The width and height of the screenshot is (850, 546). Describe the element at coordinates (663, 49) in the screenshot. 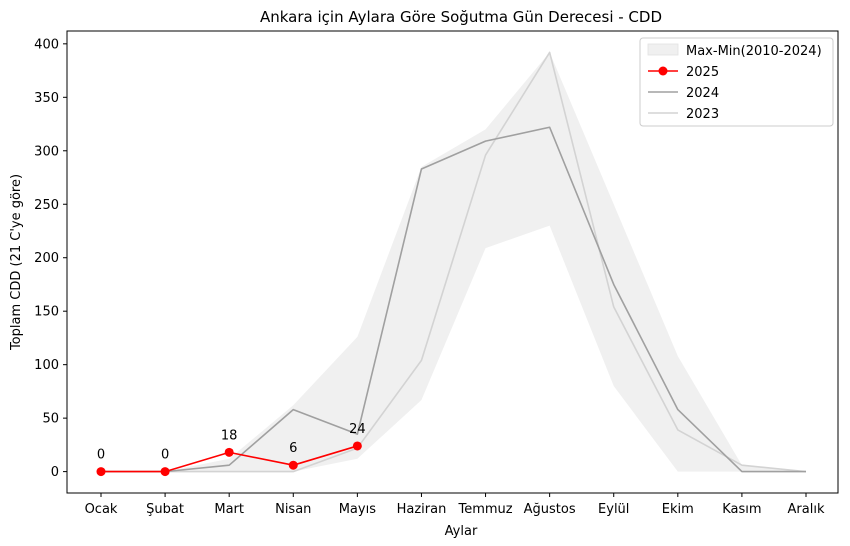

I see `legend-swatch-band` at that location.